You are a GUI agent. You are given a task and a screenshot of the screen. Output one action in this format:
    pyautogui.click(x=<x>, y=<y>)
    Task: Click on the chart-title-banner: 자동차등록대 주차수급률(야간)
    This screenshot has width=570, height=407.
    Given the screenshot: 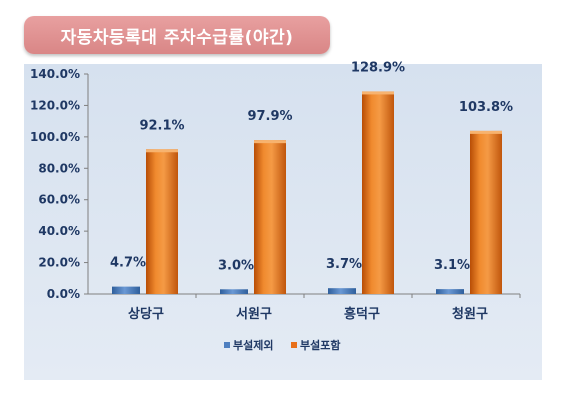 What is the action you would take?
    pyautogui.click(x=177, y=35)
    